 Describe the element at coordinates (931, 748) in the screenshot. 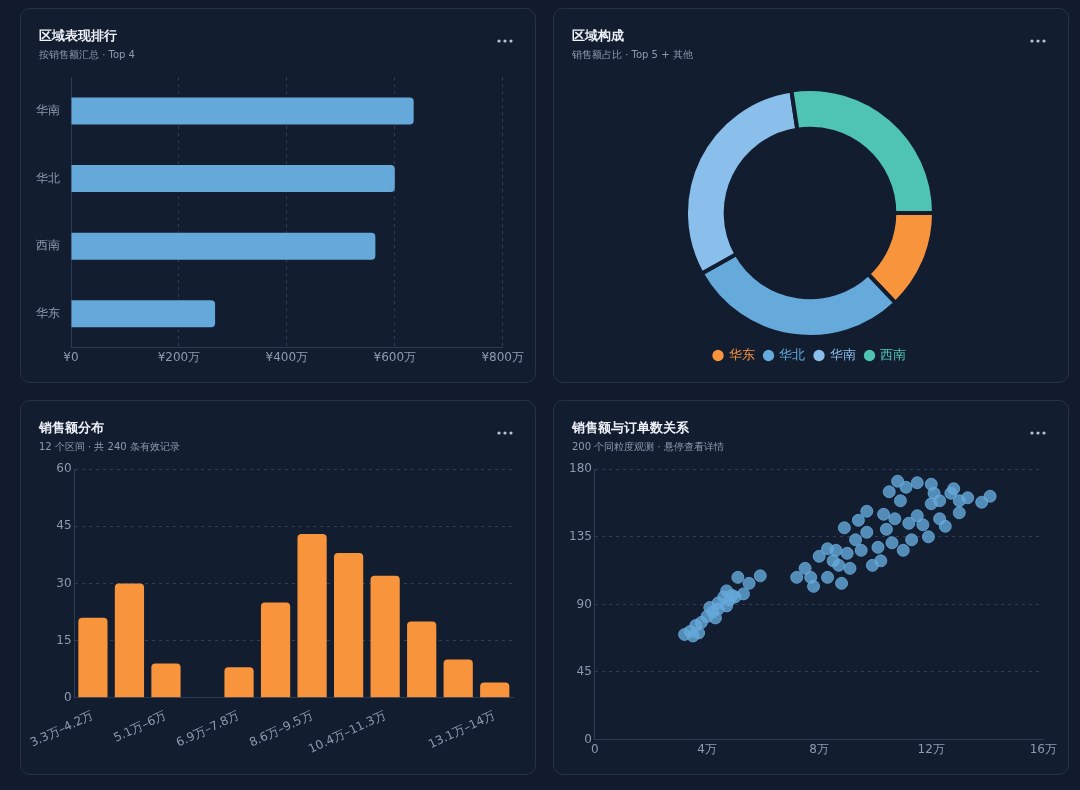

I see `x-tick-label: 12万` at that location.